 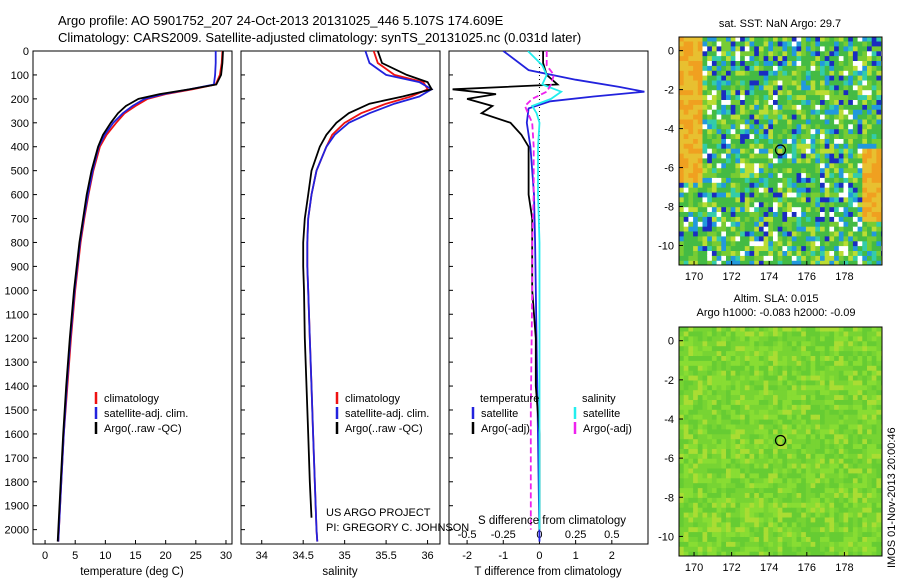 What do you see at coordinates (135, 556) in the screenshot?
I see `x-tick-label: 15` at bounding box center [135, 556].